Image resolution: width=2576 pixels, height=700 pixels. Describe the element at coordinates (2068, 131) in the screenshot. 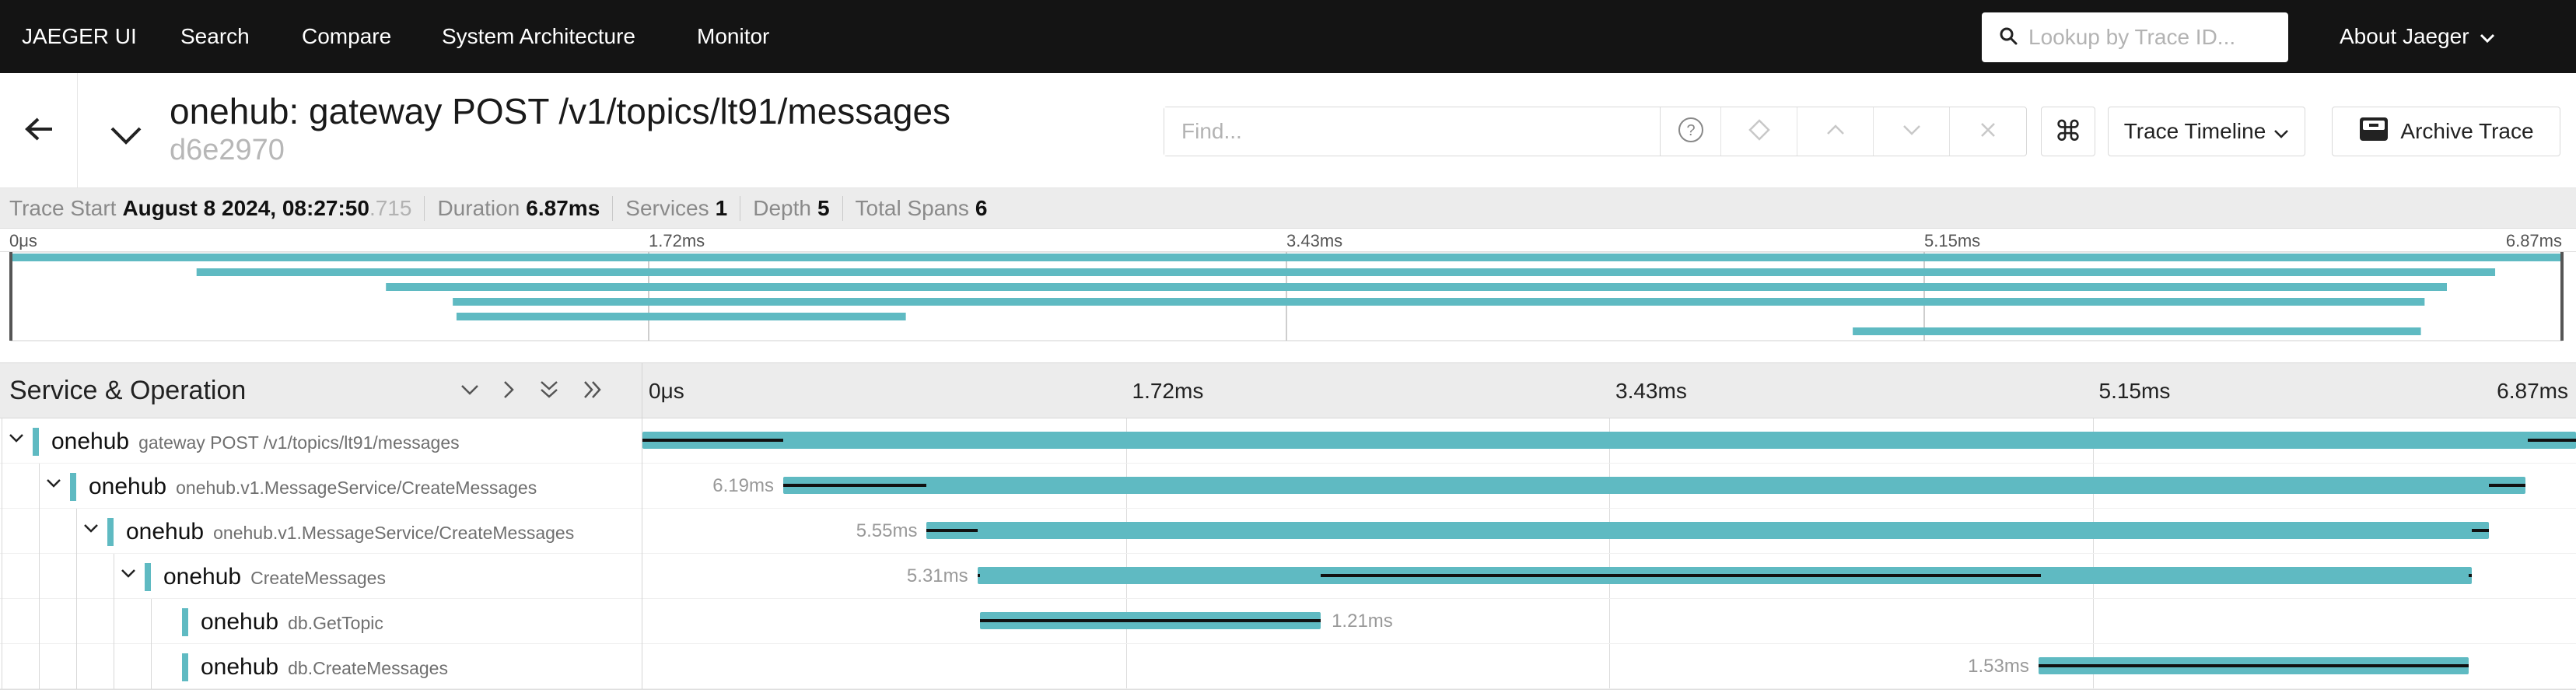

I see `keyboard-shortcuts-button: ⌘` at that location.